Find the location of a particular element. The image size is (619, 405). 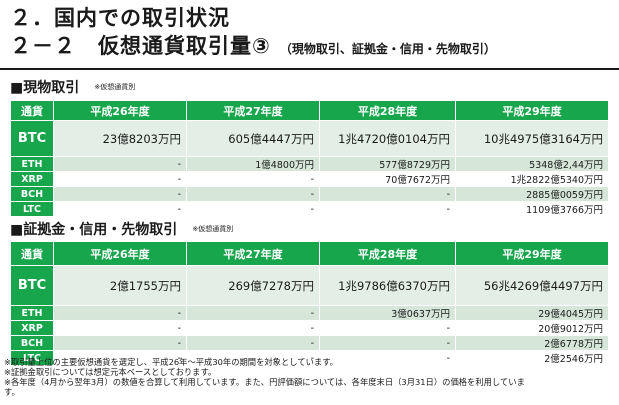

spot-section-heading: ■現物取引 ※仮想通貨別 is located at coordinates (72, 87).